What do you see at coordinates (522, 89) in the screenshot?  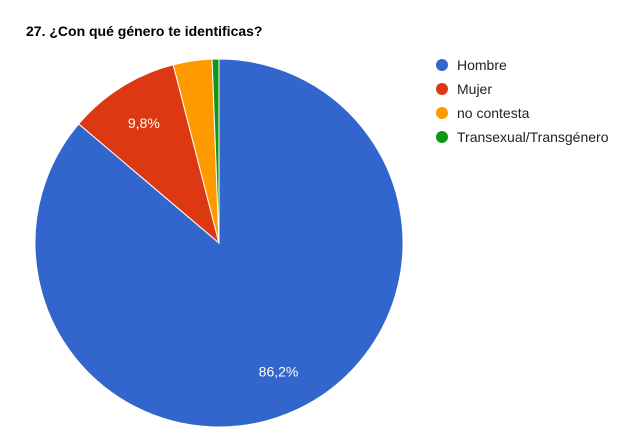 I see `legend-item-mujer: Mujer` at bounding box center [522, 89].